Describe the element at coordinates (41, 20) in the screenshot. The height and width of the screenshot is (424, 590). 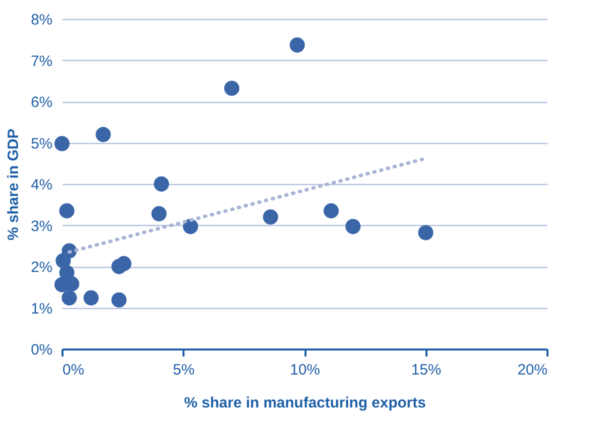
I see `y-tick-label: 8%` at that location.